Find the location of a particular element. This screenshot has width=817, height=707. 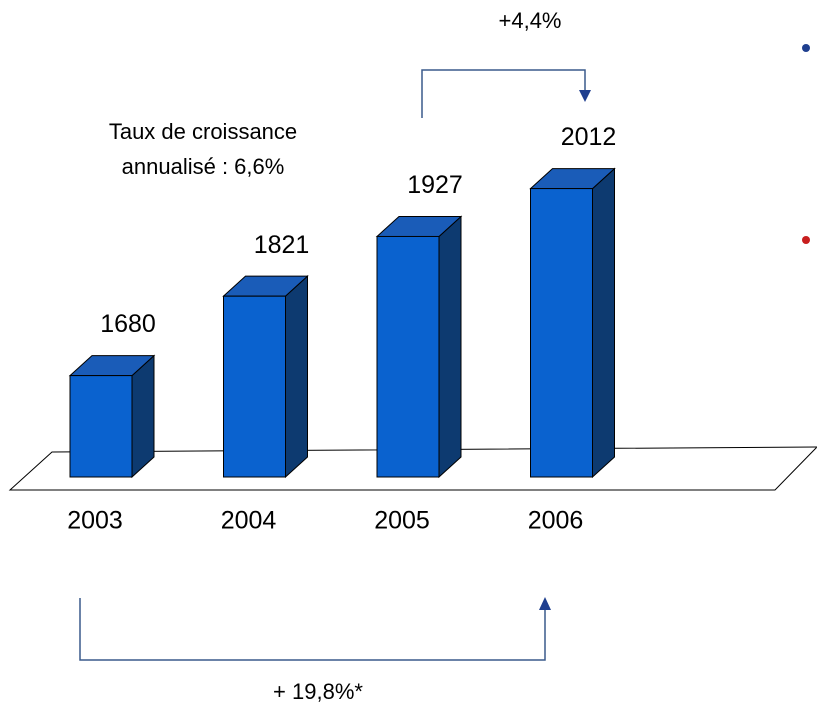

value-label: 1680 is located at coordinates (128, 324).